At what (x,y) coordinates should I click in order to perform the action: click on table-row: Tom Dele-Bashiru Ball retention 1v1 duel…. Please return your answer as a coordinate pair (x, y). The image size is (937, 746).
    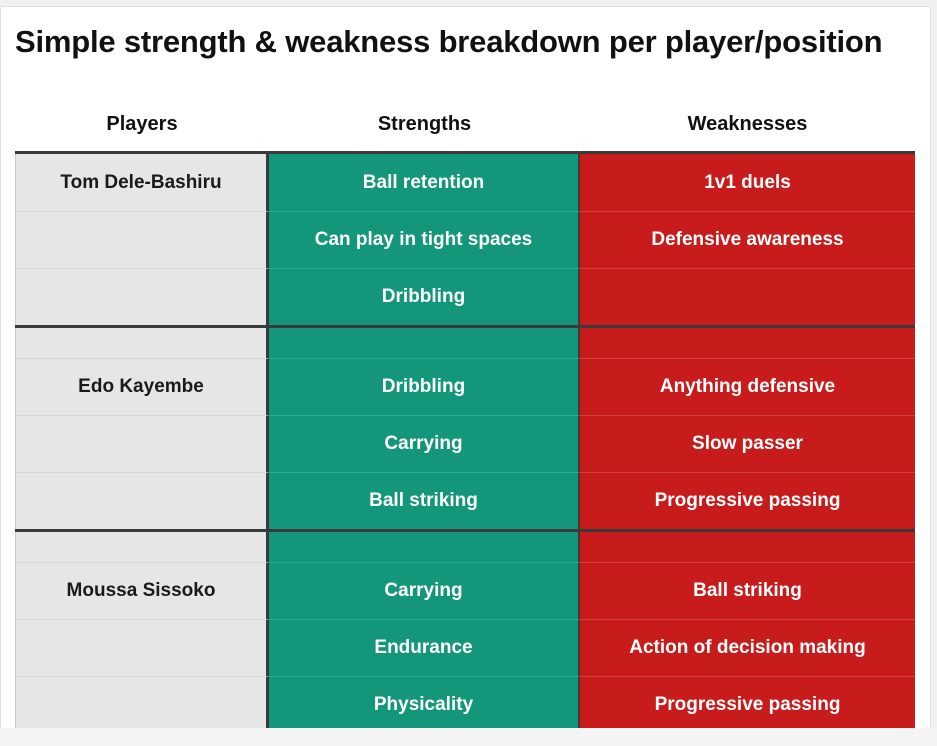
    Looking at the image, I should click on (465, 182).